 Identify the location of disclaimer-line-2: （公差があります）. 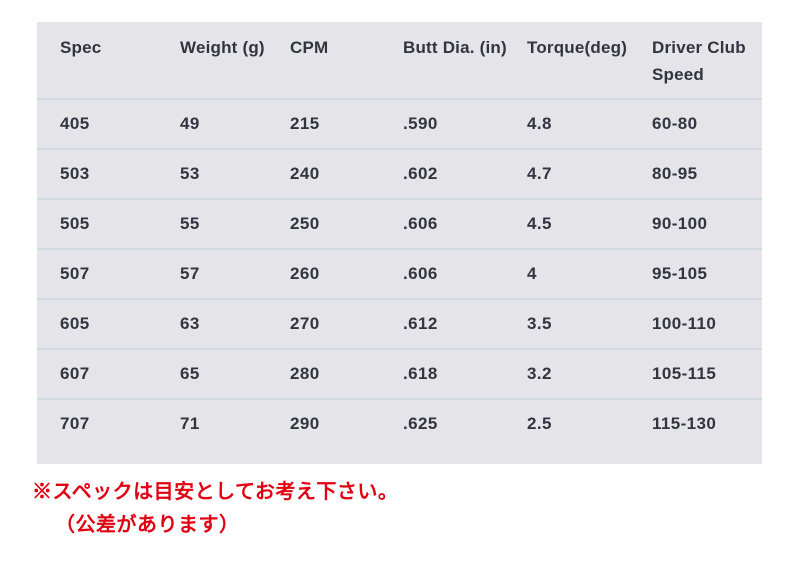
(147, 525).